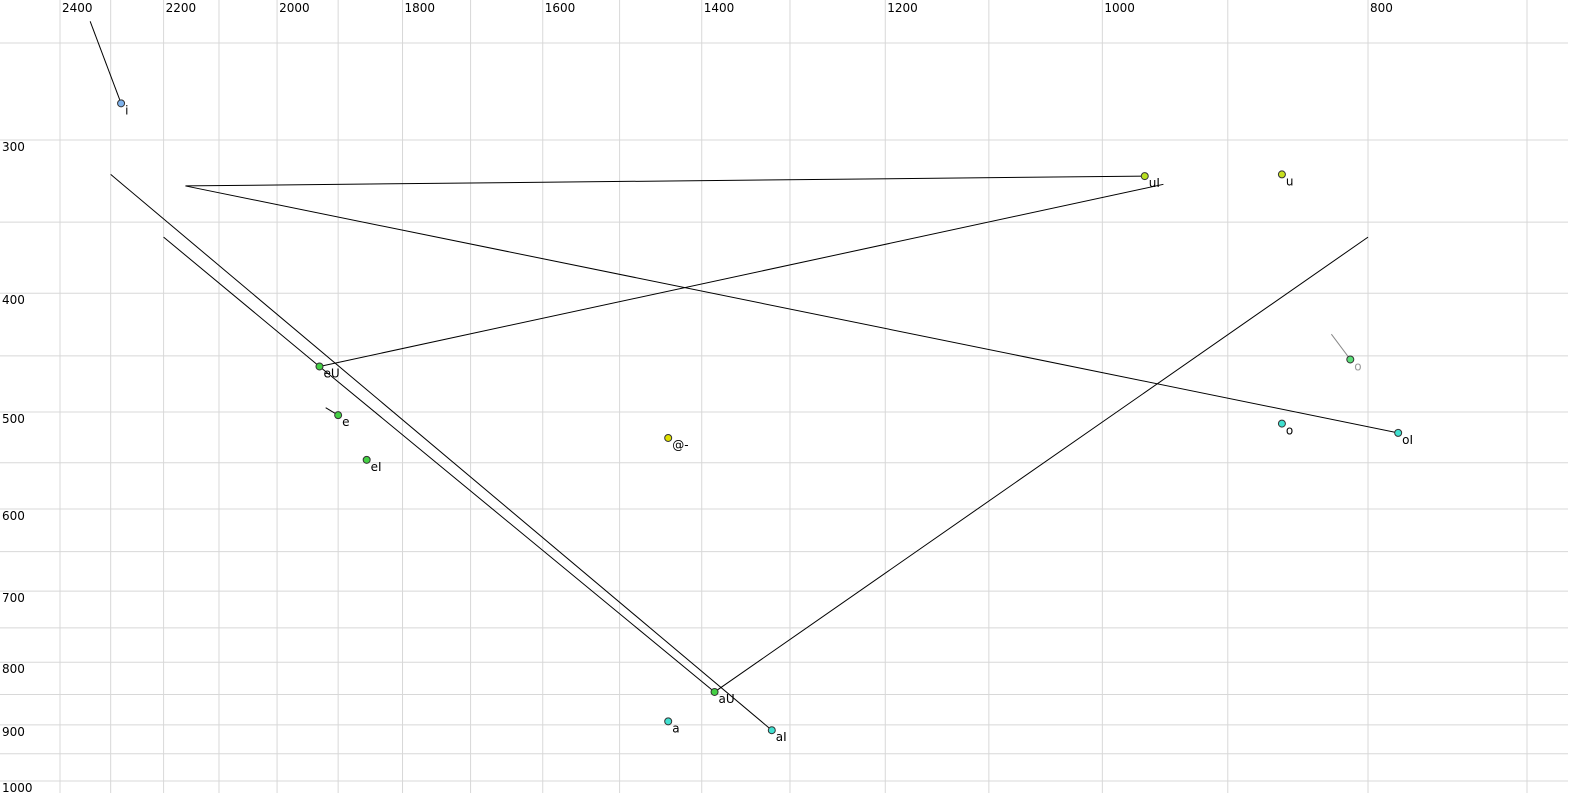 The image size is (1580, 800). What do you see at coordinates (680, 445) in the screenshot?
I see `vowel-label: @-` at bounding box center [680, 445].